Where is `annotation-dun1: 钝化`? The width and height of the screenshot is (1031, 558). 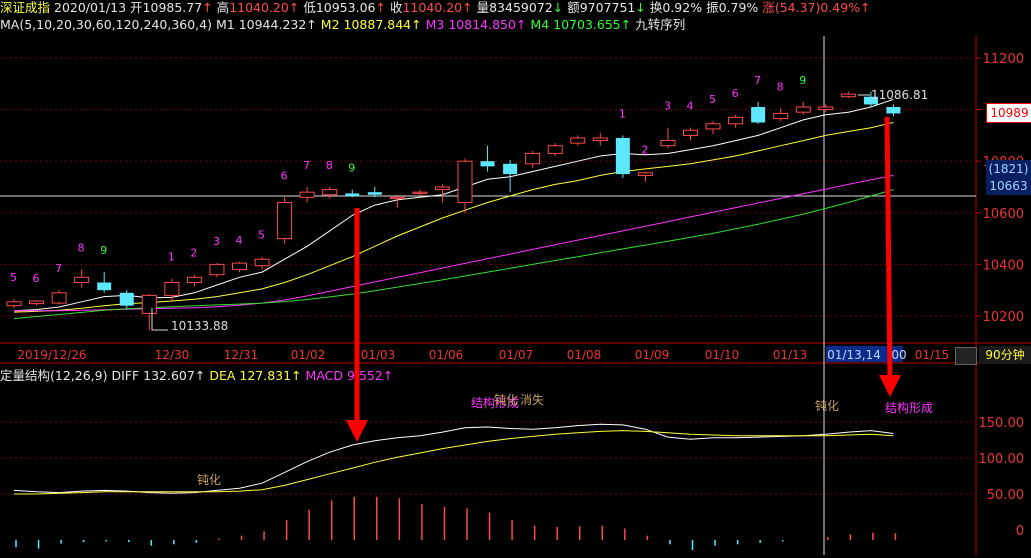 annotation-dun1: 钝化 is located at coordinates (209, 480).